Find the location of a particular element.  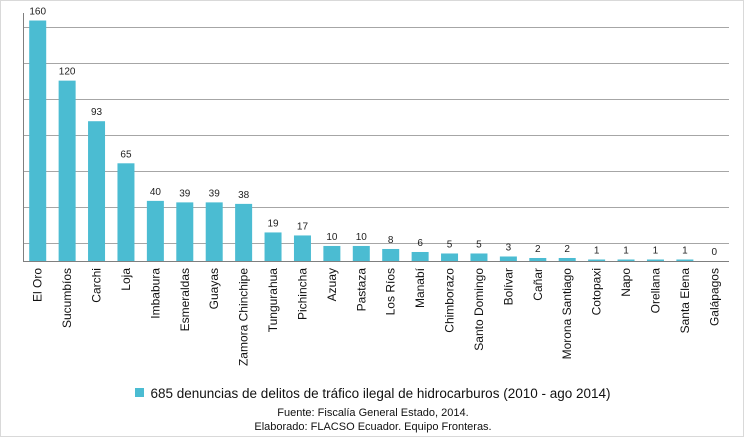

category-label: Cotopaxi is located at coordinates (597, 291).